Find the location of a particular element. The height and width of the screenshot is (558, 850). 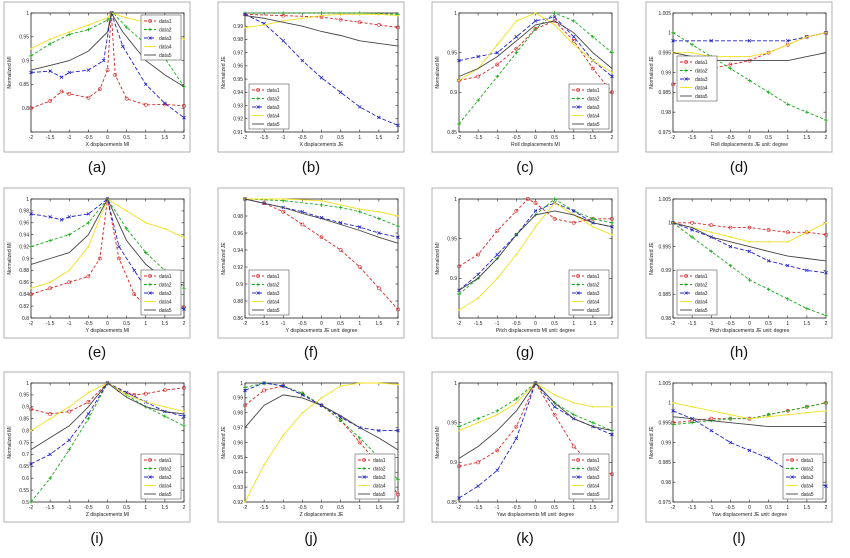

y-tick-label: 0.8 is located at coordinates (25, 319).